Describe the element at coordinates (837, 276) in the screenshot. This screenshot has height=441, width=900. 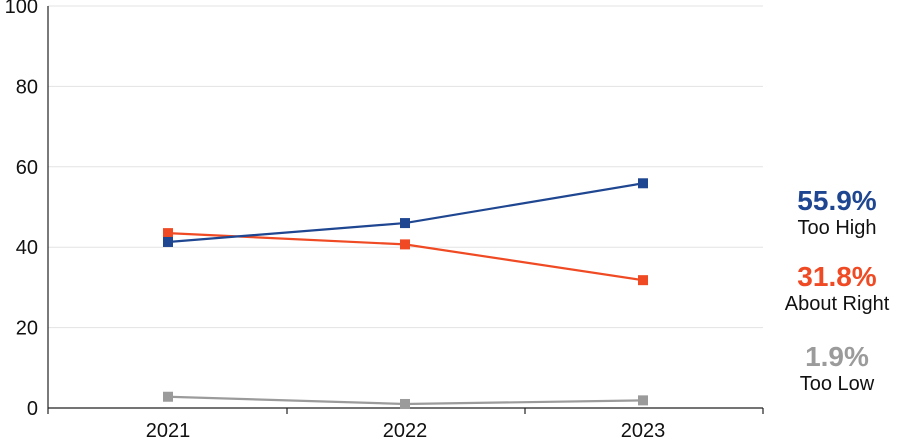
I see `legend-about-right-value: 31.8%` at that location.